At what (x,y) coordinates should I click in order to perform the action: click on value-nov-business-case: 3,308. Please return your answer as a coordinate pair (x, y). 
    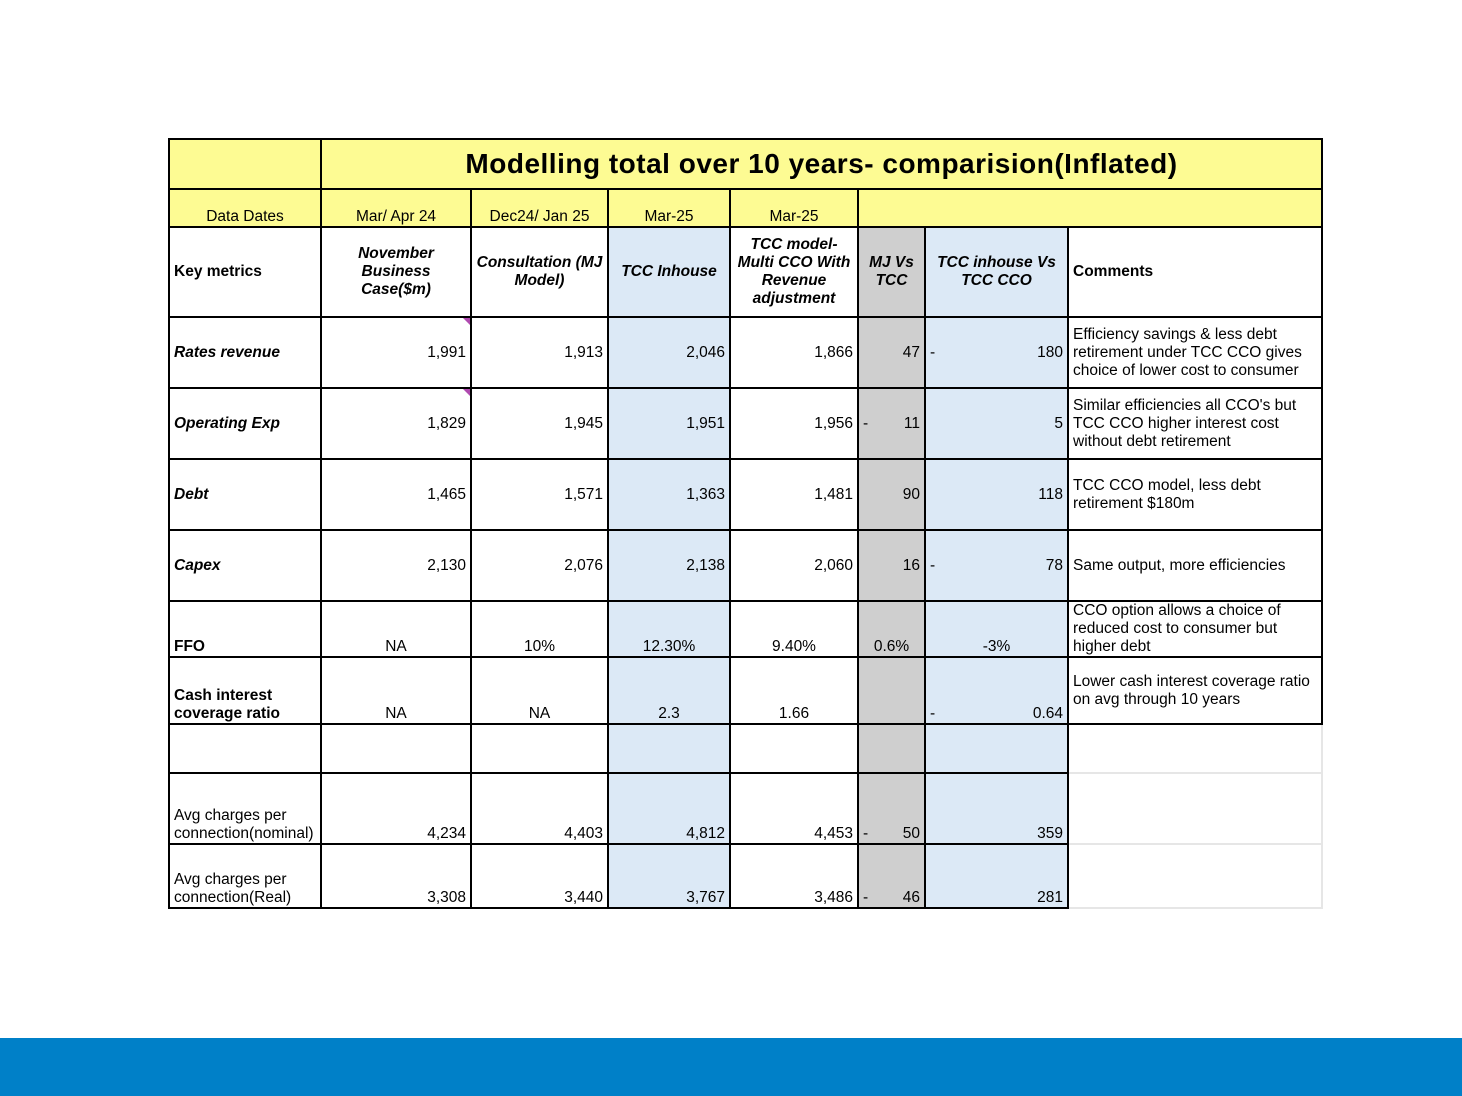
    Looking at the image, I should click on (396, 876).